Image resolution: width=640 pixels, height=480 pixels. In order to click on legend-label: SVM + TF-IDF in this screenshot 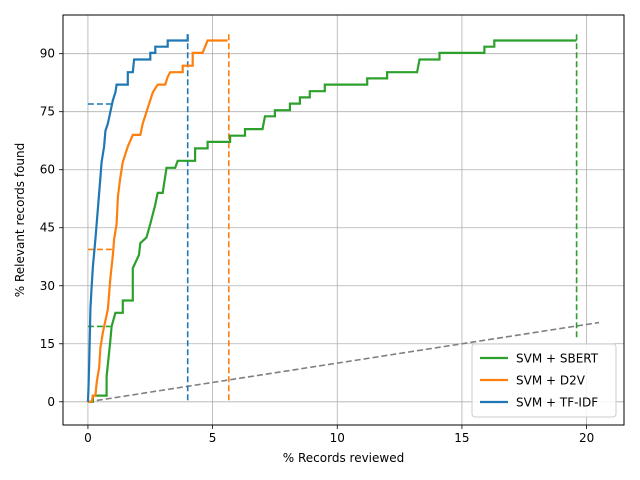, I will do `click(557, 403)`.